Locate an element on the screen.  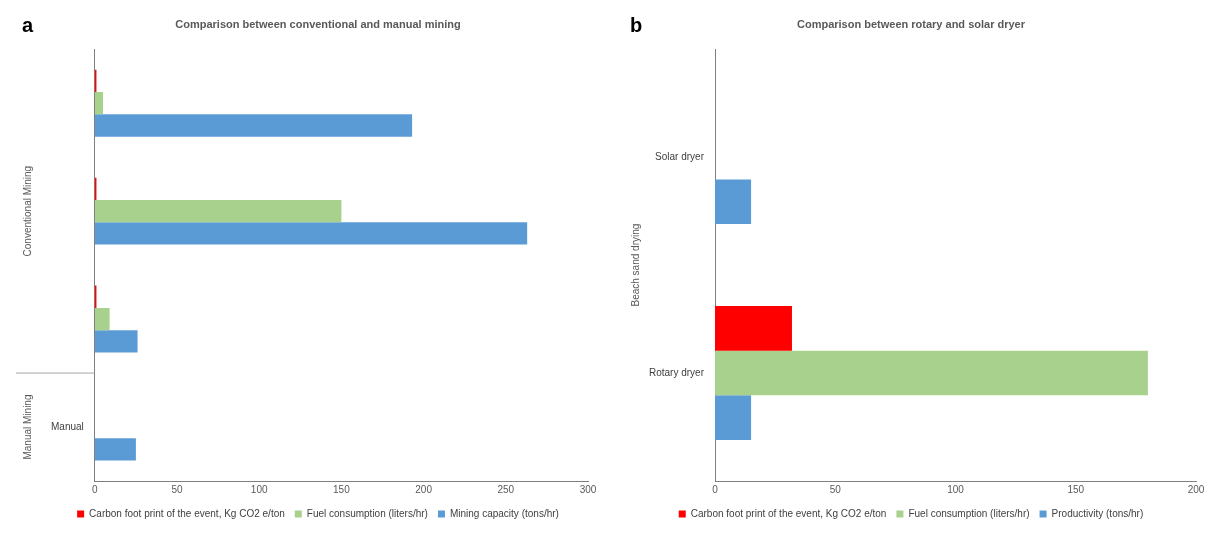
chart-title: Comparison between rotary and solar dryer is located at coordinates (911, 23).